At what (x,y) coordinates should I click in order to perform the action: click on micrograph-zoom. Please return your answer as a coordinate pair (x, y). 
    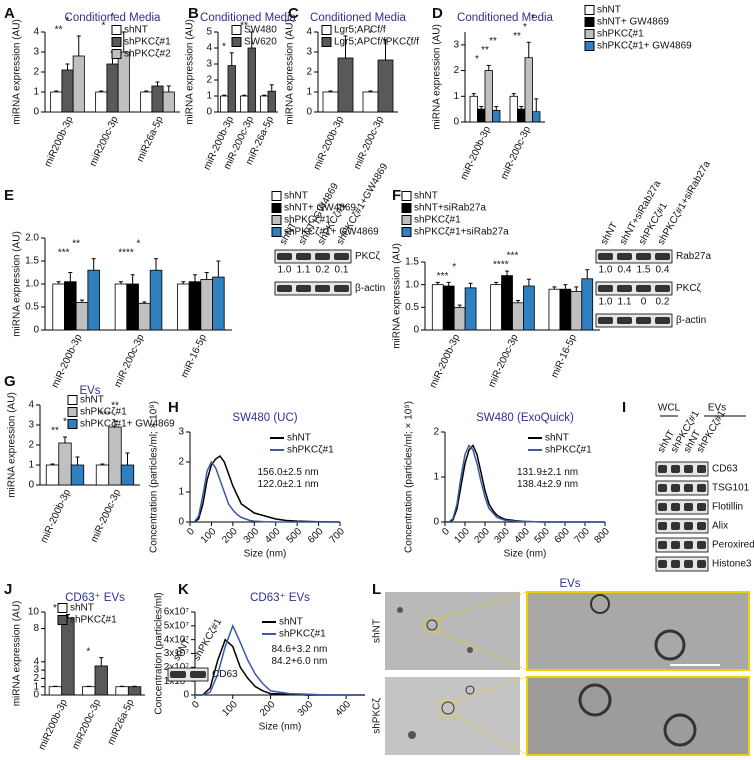
    Looking at the image, I should click on (638, 631).